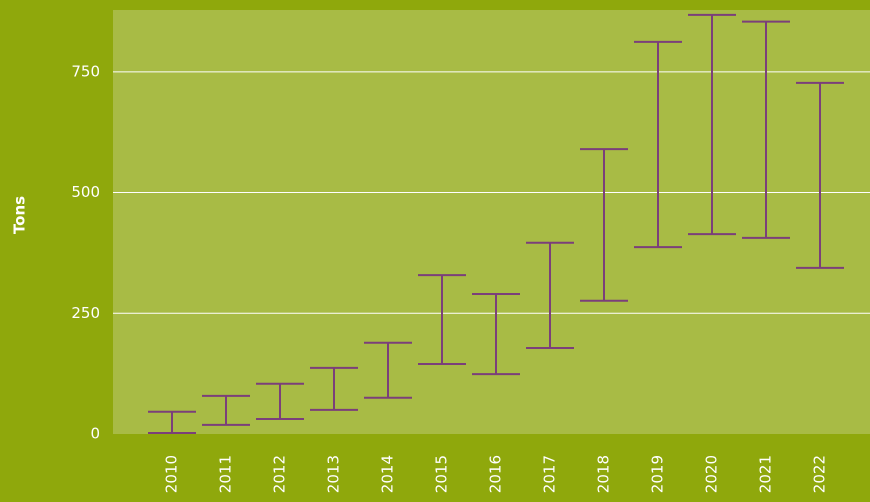 The image size is (870, 502). I want to click on x-tick-label: 2020, so click(712, 474).